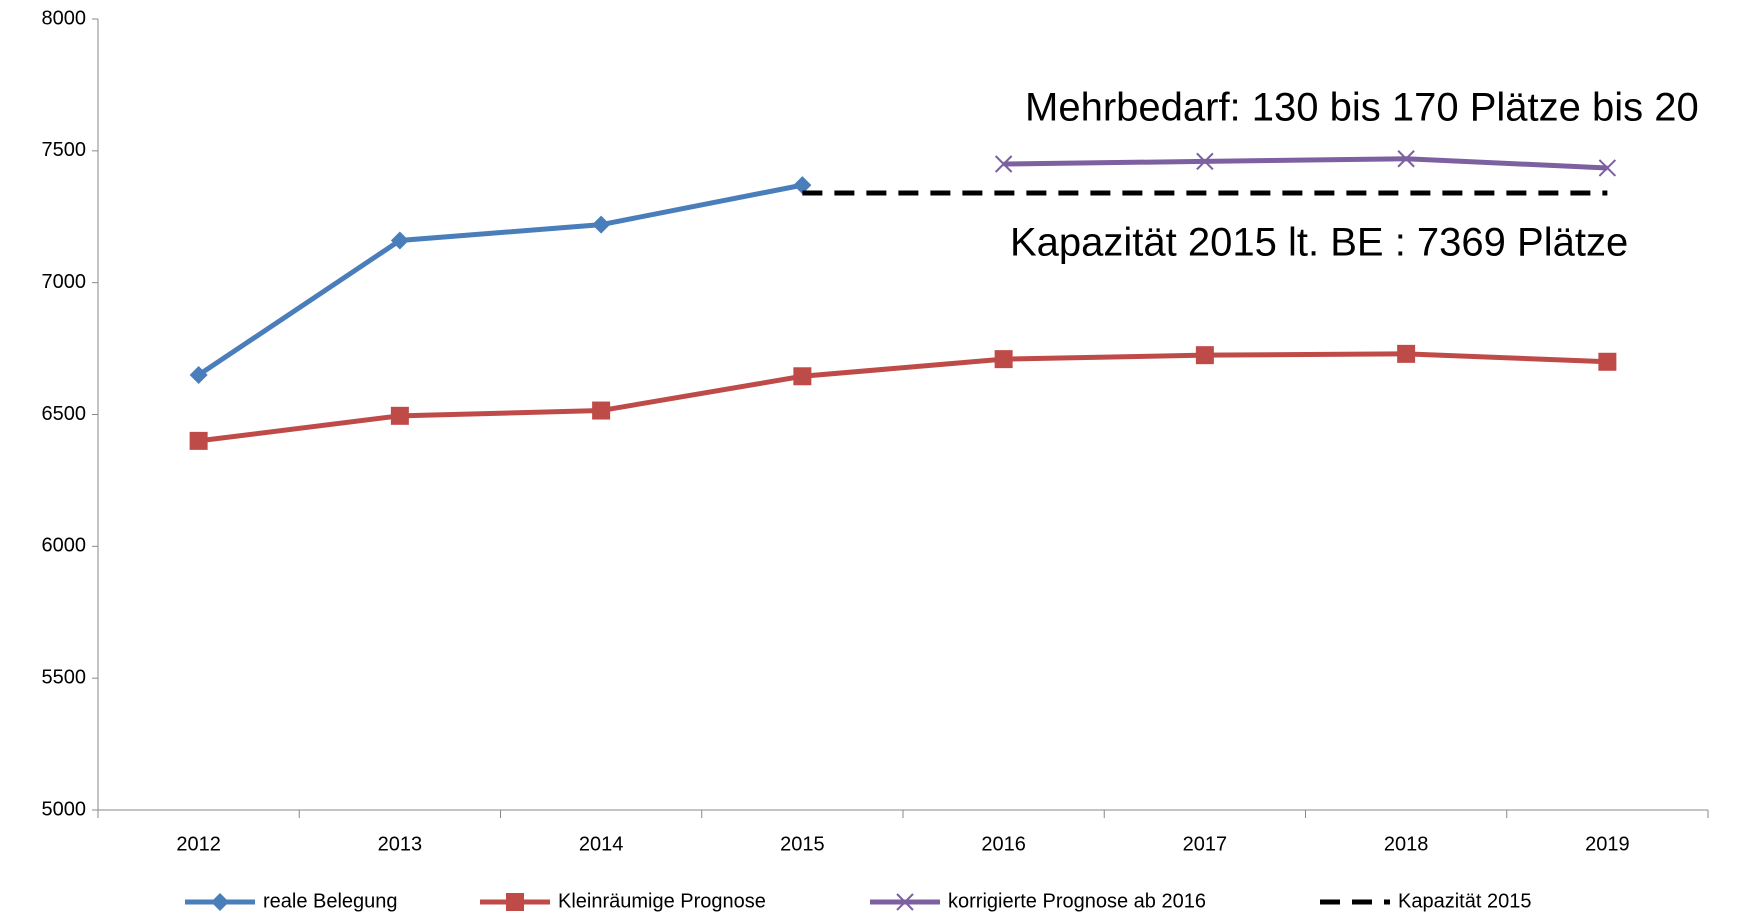 This screenshot has width=1745, height=913. Describe the element at coordinates (1205, 844) in the screenshot. I see `x-tick-label: 2017` at that location.